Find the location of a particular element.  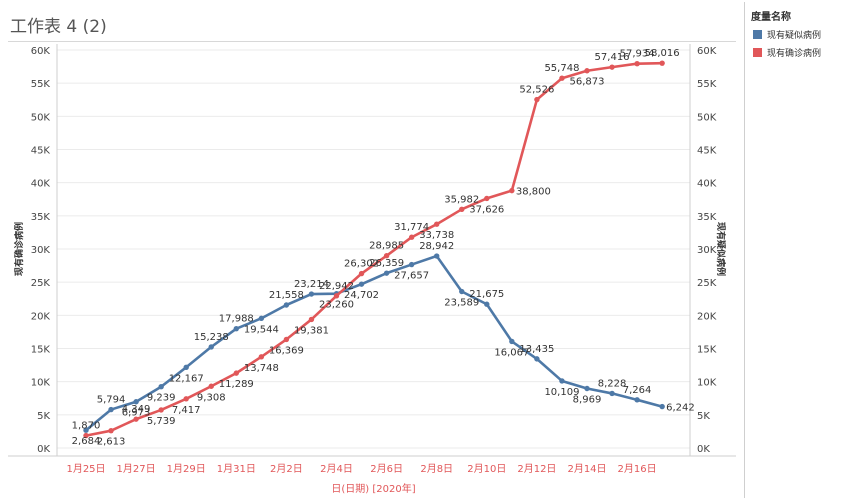

legend-label-confirmed: 现有确诊病例 is located at coordinates (794, 54).